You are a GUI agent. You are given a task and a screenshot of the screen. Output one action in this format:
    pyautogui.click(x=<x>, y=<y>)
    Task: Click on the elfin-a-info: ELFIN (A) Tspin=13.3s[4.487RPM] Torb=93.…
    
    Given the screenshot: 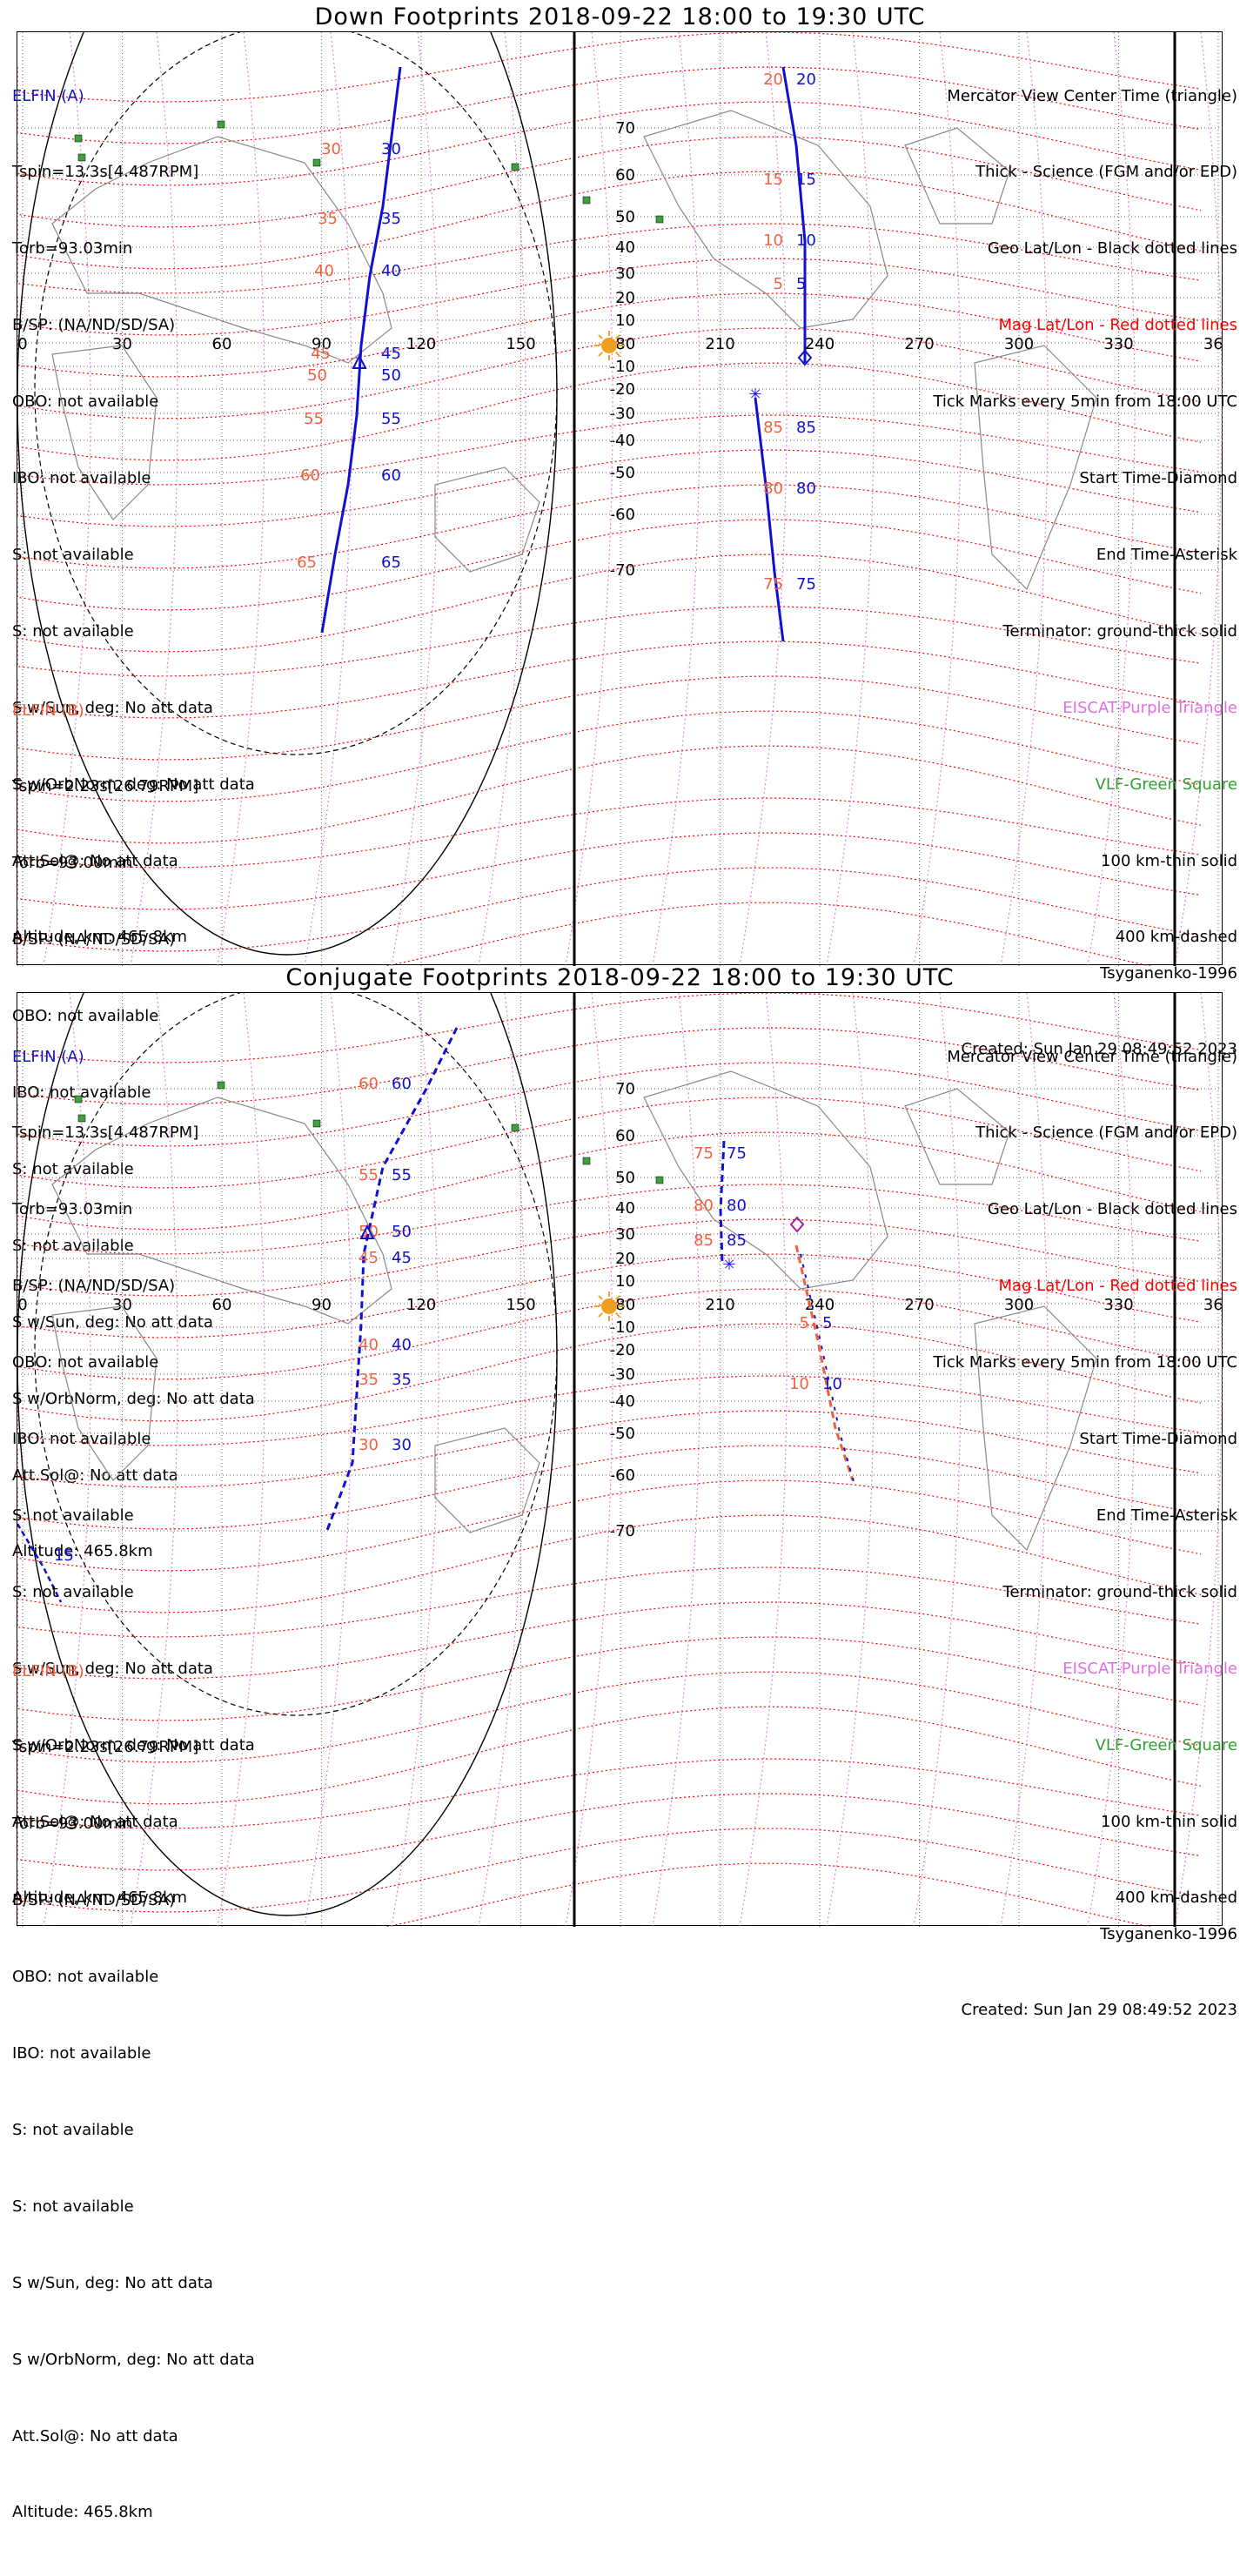 What is the action you would take?
    pyautogui.click(x=133, y=516)
    